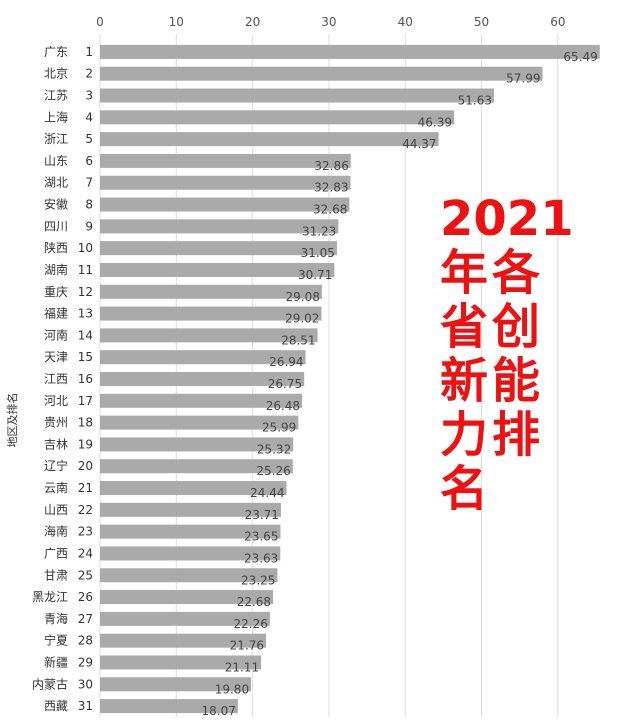 Image resolution: width=640 pixels, height=720 pixels. What do you see at coordinates (89, 205) in the screenshot?
I see `rank-label: 8` at bounding box center [89, 205].